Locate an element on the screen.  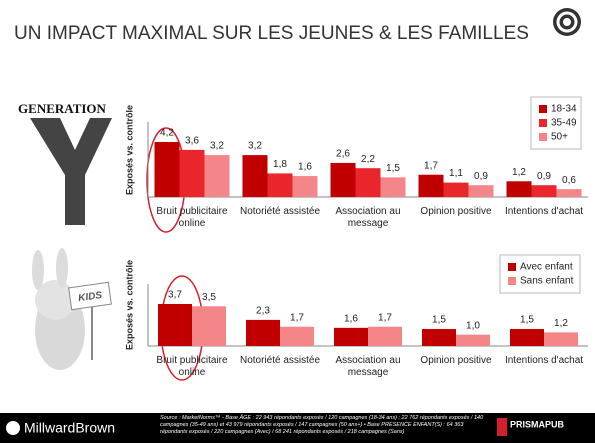
value-label: 3,5 is located at coordinates (209, 297).